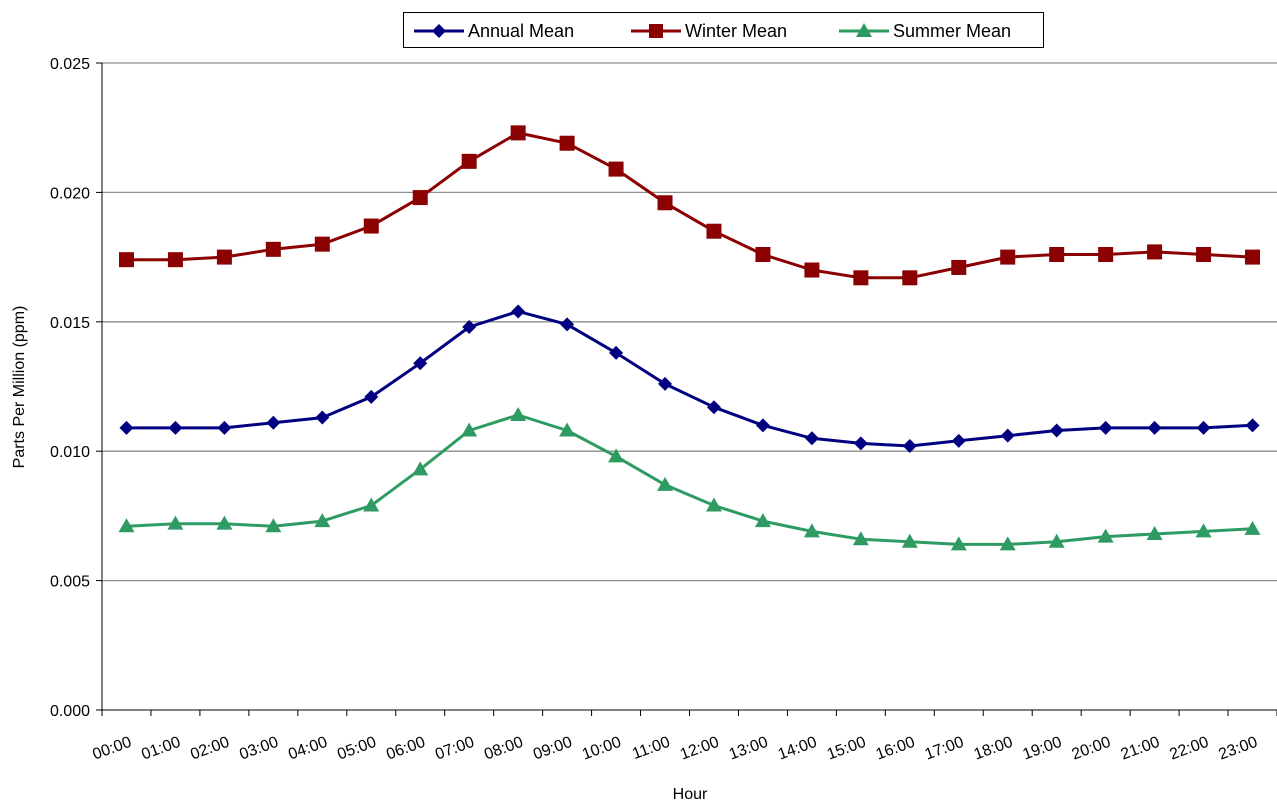 The image size is (1277, 803). What do you see at coordinates (70, 64) in the screenshot?
I see `y-tick-label: 0.025` at bounding box center [70, 64].